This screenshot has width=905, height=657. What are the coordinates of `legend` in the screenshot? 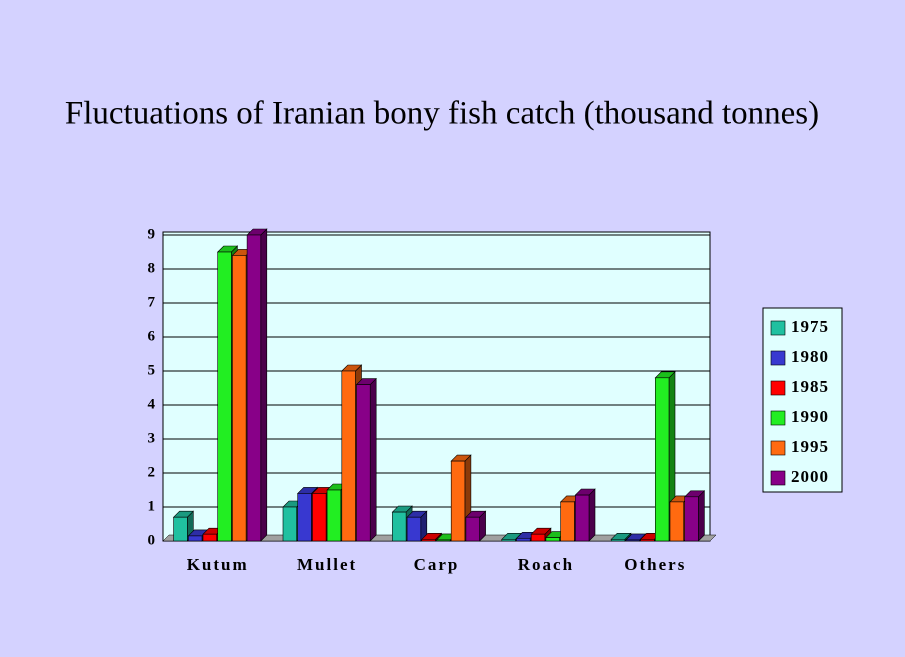 It's located at (802, 400).